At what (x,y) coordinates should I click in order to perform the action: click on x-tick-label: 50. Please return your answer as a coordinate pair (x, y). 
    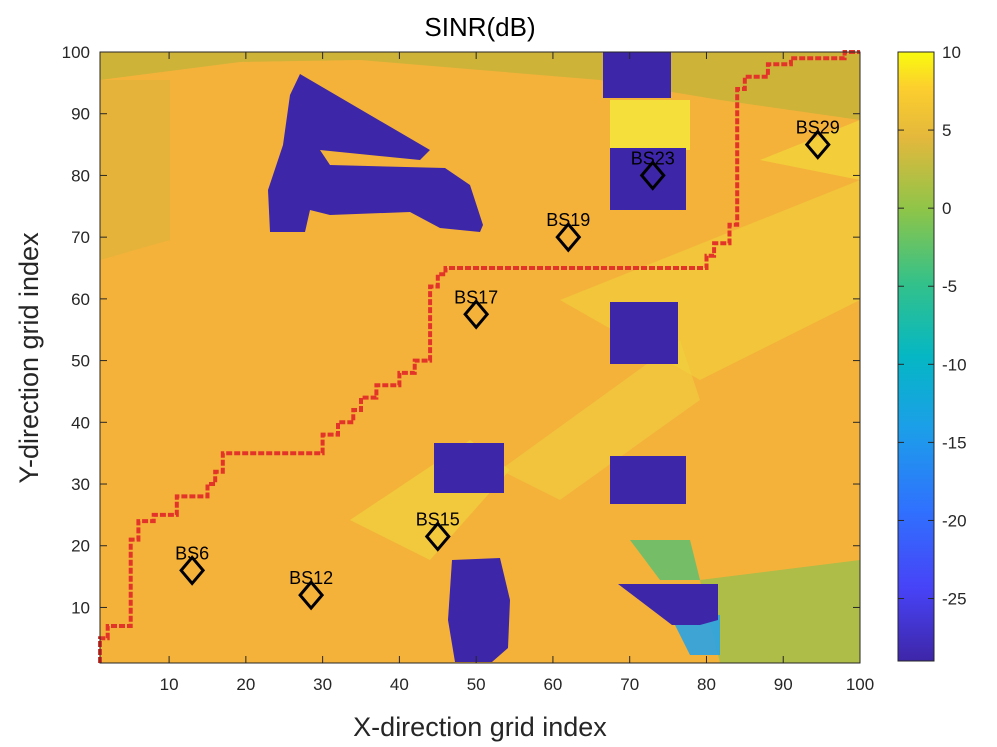
    Looking at the image, I should click on (476, 684).